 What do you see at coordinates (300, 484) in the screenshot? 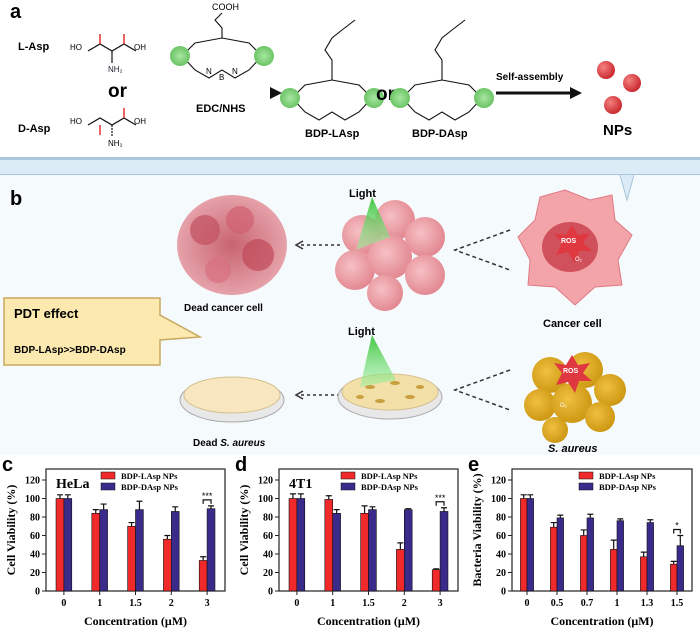
I see `chart-title: 4T1` at bounding box center [300, 484].